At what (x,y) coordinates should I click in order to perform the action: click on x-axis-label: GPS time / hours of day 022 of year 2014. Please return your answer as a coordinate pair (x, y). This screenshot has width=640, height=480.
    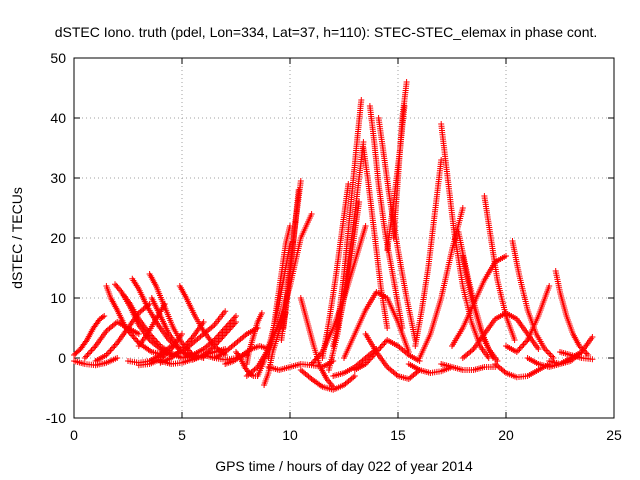
    Looking at the image, I should click on (344, 466).